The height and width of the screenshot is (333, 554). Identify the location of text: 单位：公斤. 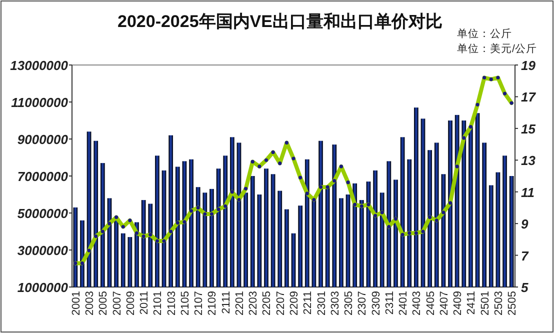
(484, 33).